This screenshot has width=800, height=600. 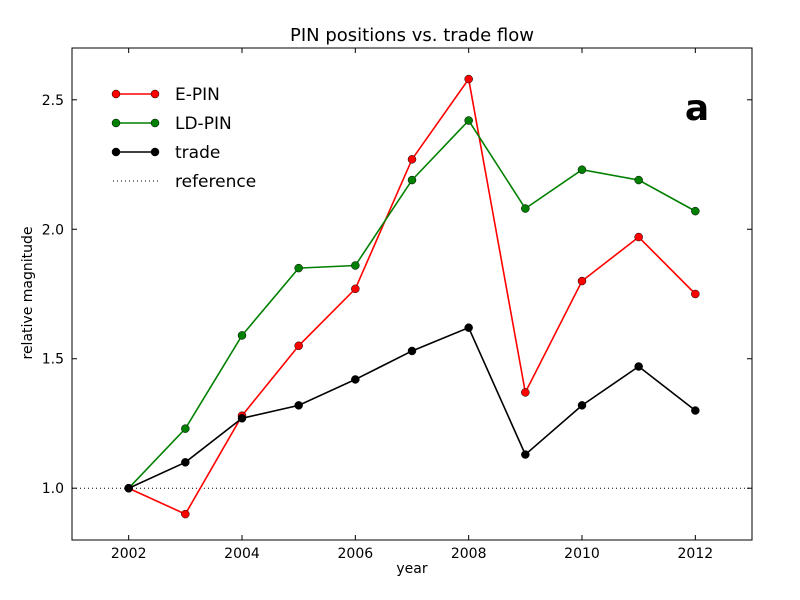 I want to click on legend-label-ld-pin: LD-PIN, so click(x=203, y=124).